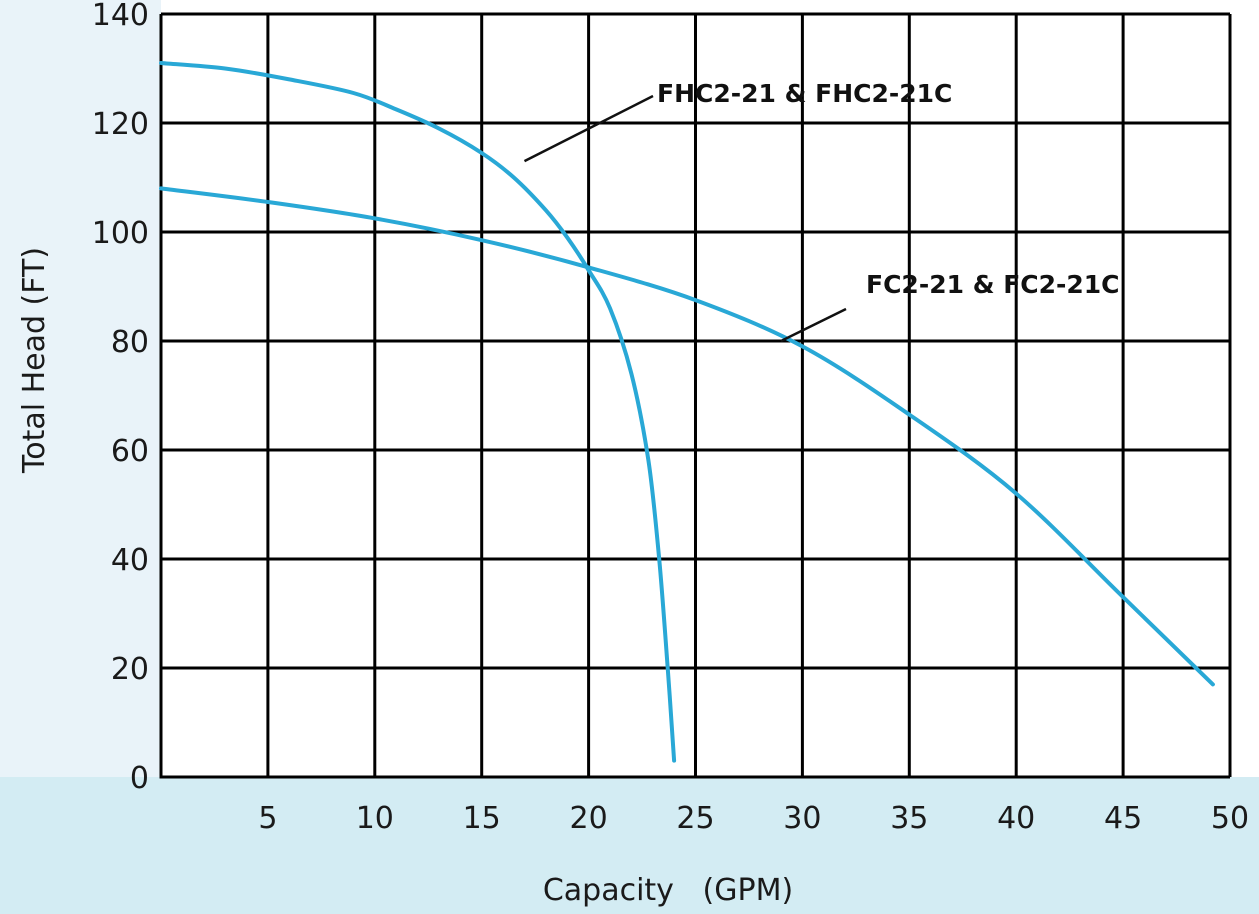 The height and width of the screenshot is (914, 1259). What do you see at coordinates (821, 211) in the screenshot?
I see `annotations: FHC2-21 & FHC2-21C FC2-21 & FC2-21C` at bounding box center [821, 211].